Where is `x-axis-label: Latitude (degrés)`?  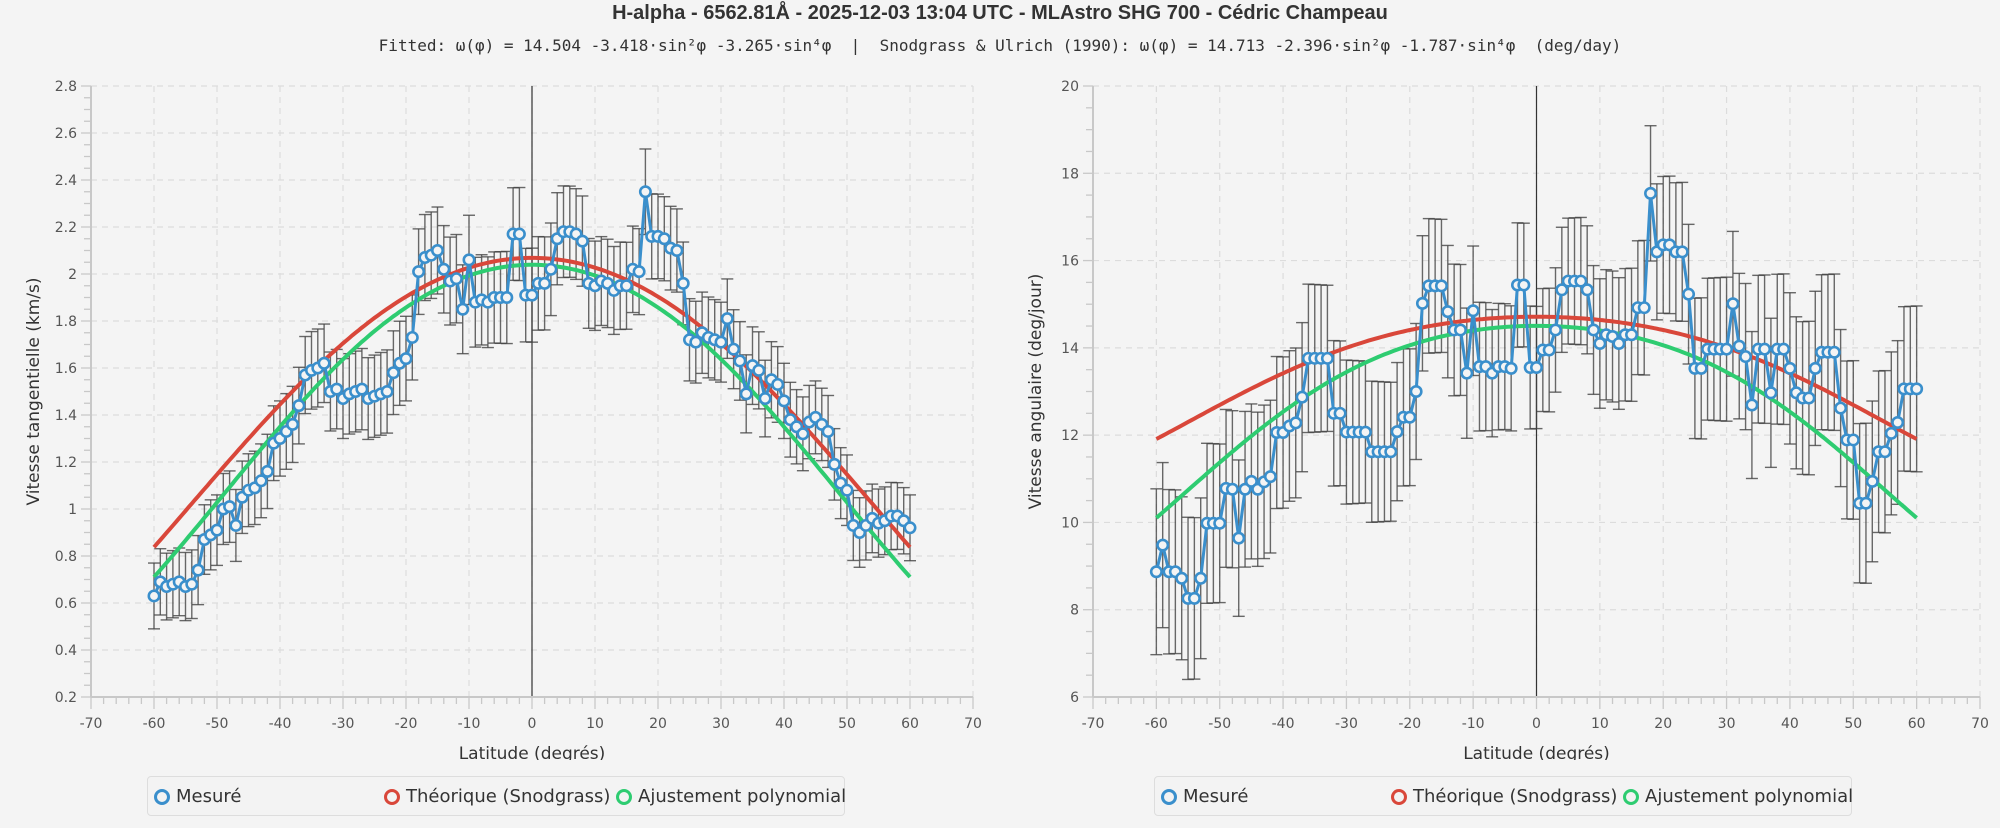 x-axis-label: Latitude (degrés) is located at coordinates (1536, 752).